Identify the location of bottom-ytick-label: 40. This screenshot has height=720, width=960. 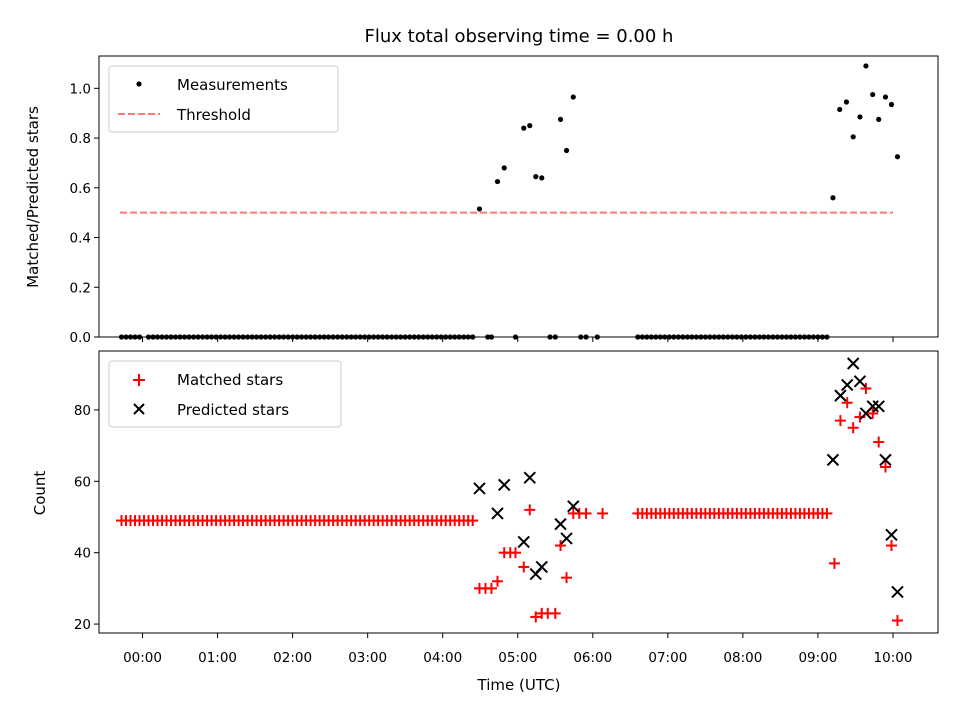
(82, 554).